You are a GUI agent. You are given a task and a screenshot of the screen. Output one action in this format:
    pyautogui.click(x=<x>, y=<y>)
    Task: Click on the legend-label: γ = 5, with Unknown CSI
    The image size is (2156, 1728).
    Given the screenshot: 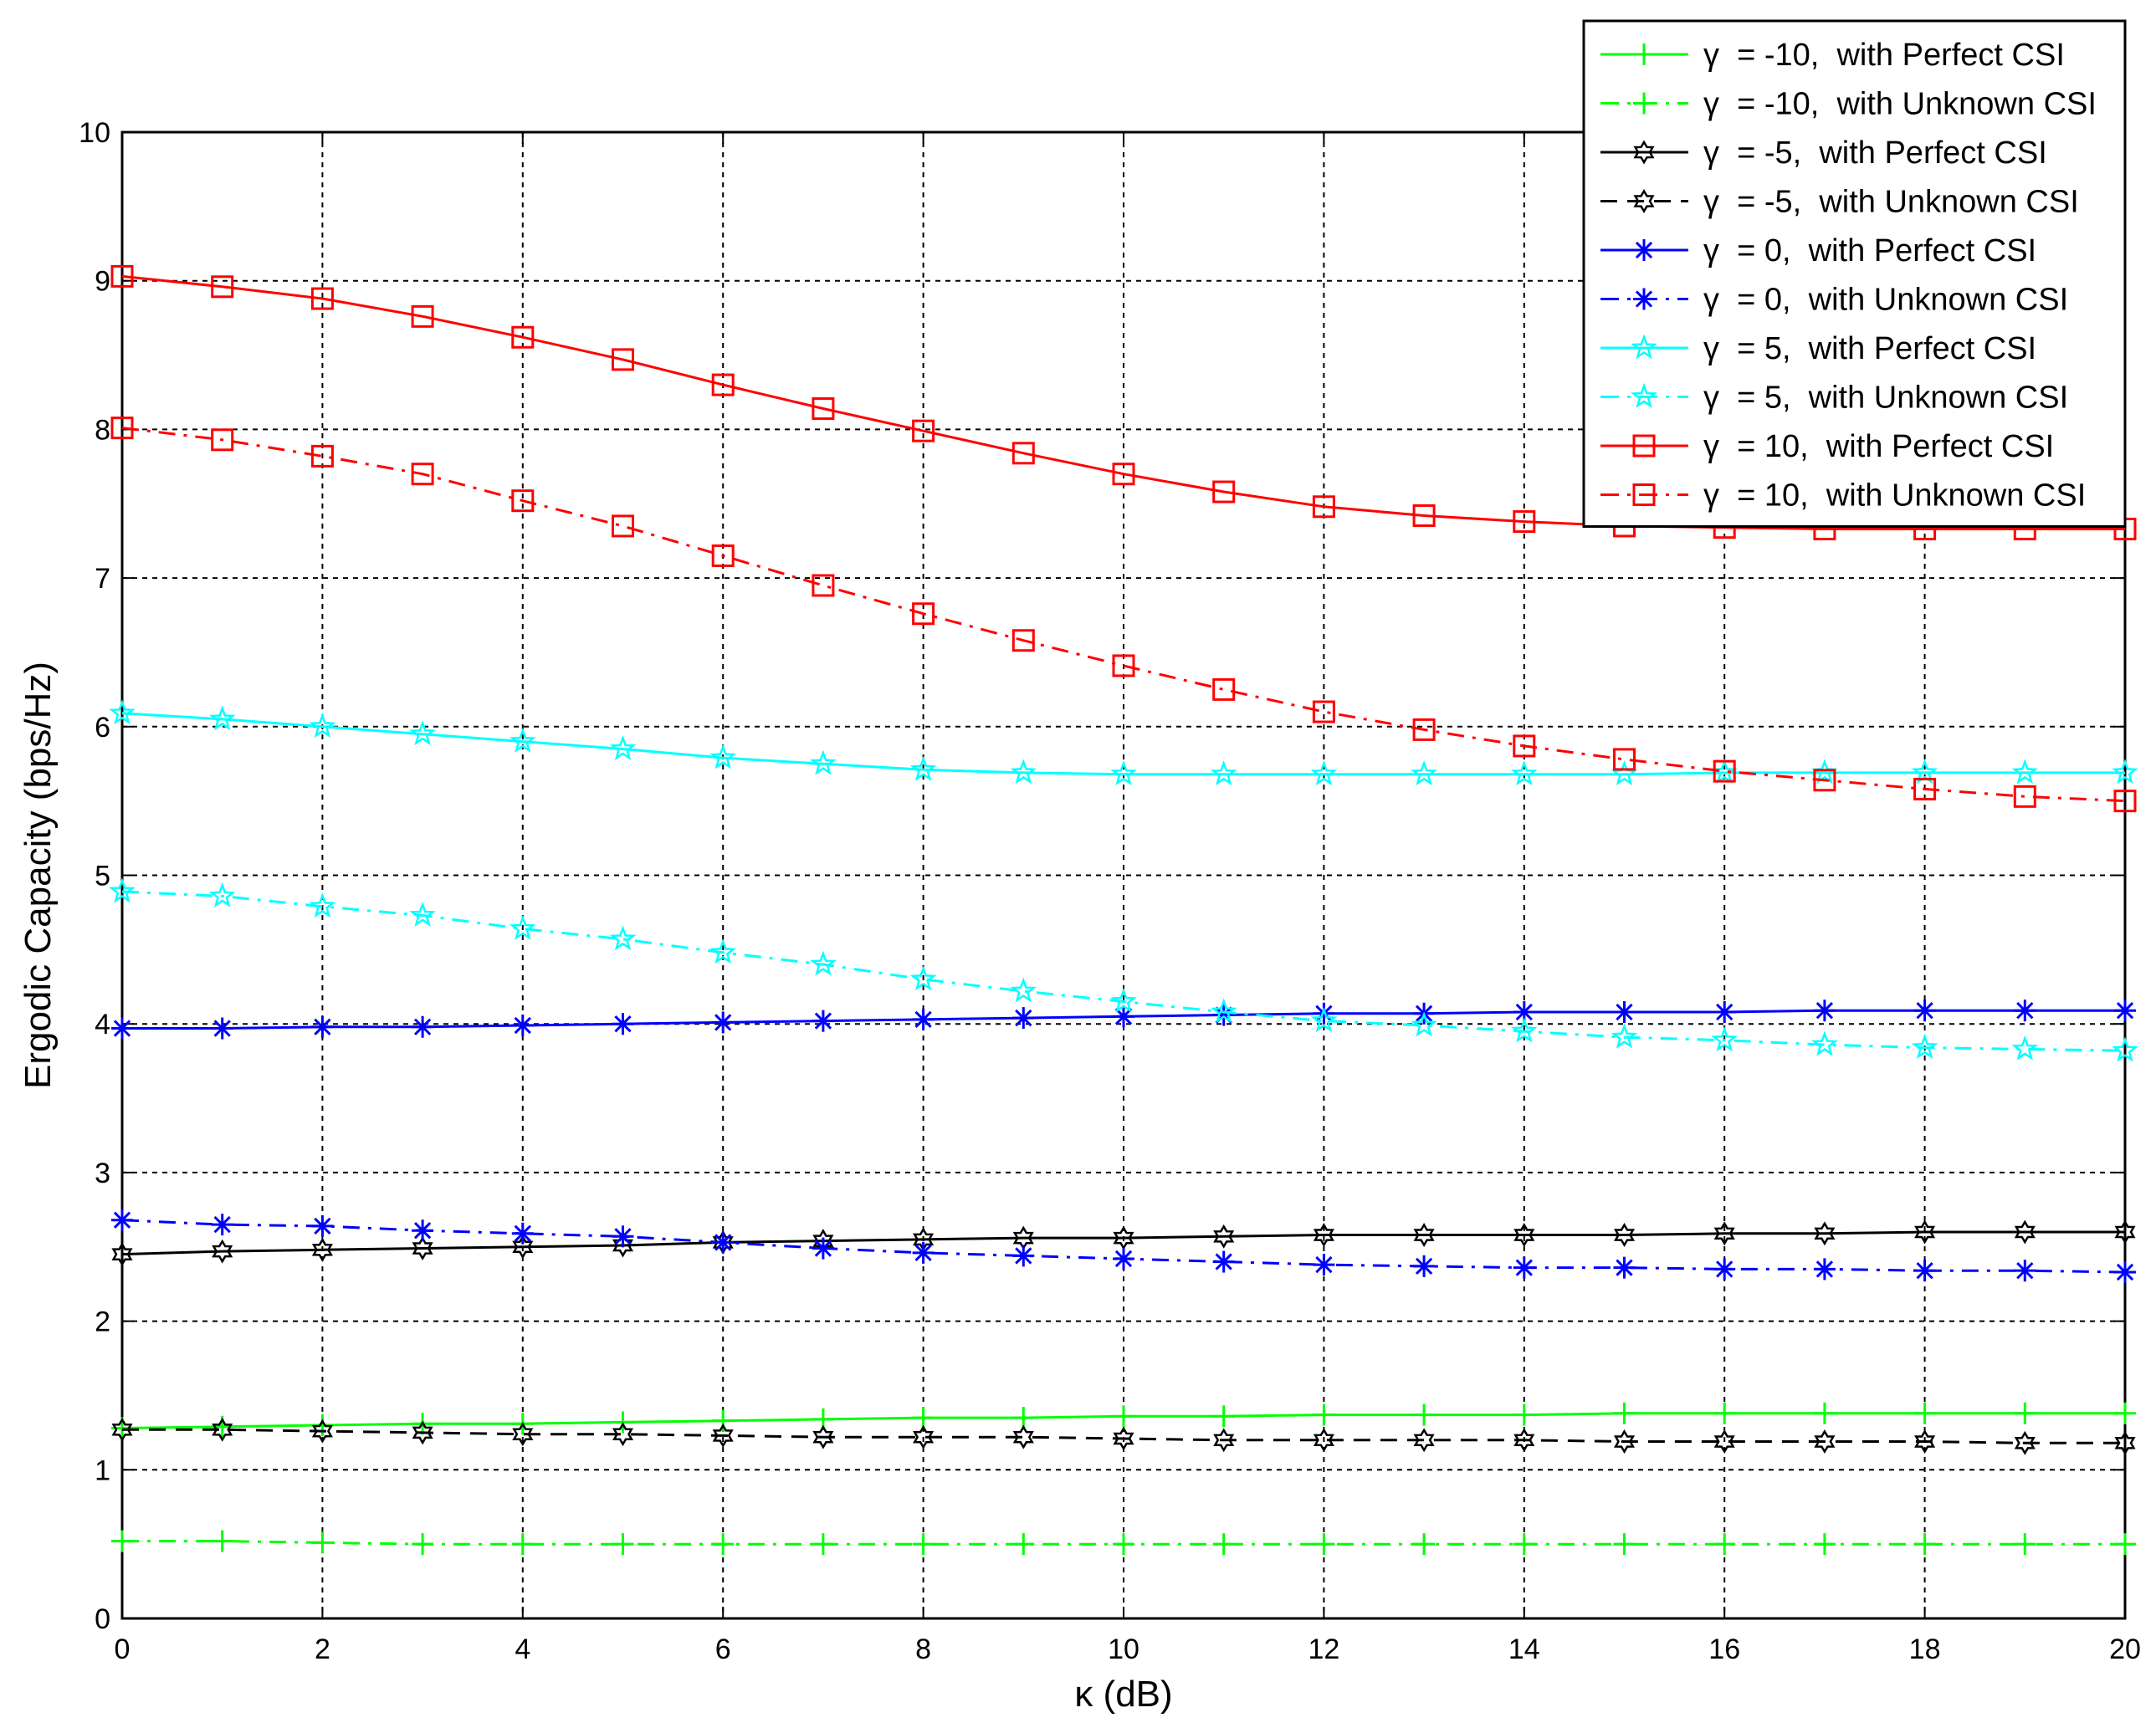 What is the action you would take?
    pyautogui.click(x=1885, y=399)
    